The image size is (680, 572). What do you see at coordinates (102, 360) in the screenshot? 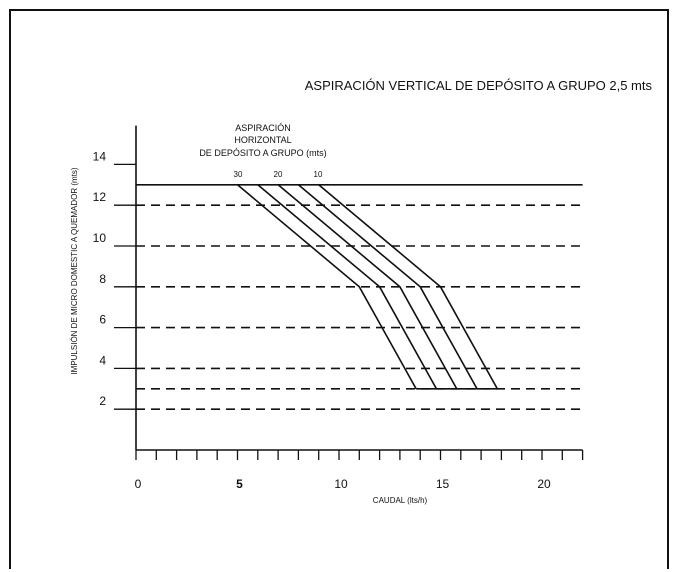
I see `y-tick-label-4: 4` at bounding box center [102, 360].